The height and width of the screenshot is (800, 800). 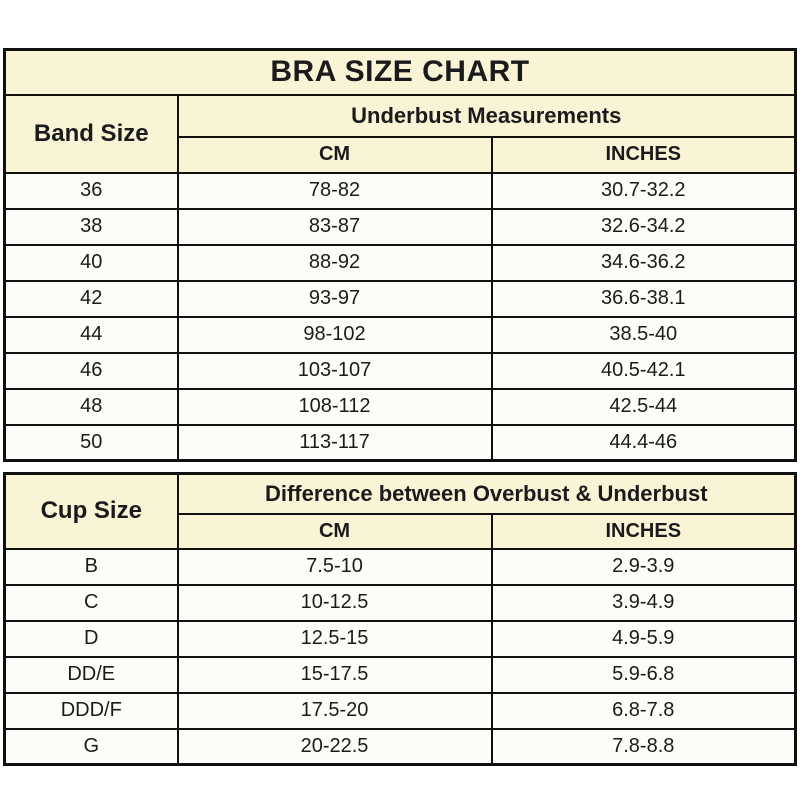 I want to click on band-row: 46 103-107 40.5-42.1, so click(x=400, y=370).